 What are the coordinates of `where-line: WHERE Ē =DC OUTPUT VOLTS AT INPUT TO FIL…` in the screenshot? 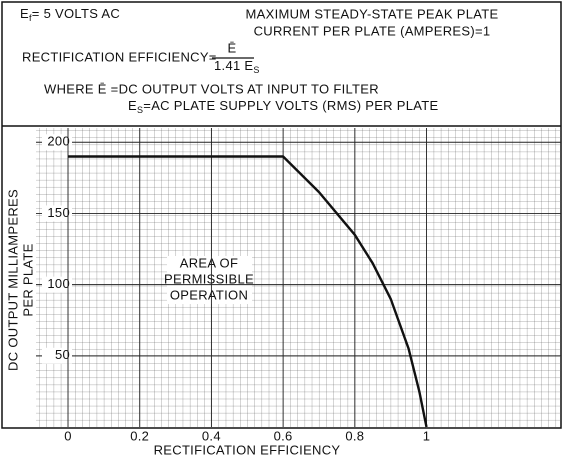 It's located at (211, 88).